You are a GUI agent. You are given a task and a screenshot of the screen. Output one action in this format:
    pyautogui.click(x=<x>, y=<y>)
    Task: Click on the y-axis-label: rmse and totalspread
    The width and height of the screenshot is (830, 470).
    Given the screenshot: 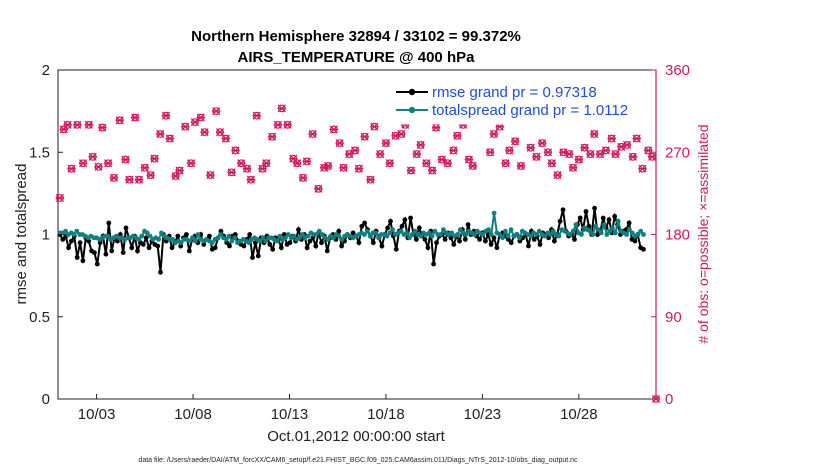 What is the action you would take?
    pyautogui.click(x=21, y=234)
    